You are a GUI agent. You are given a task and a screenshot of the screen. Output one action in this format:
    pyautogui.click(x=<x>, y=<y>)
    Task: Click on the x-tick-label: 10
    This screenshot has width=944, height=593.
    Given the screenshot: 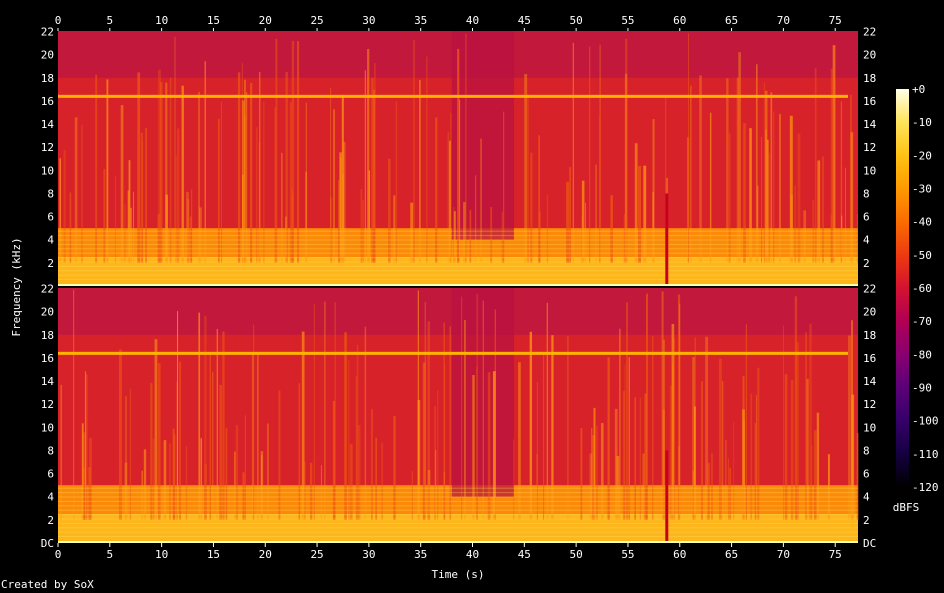 What is the action you would take?
    pyautogui.click(x=161, y=20)
    